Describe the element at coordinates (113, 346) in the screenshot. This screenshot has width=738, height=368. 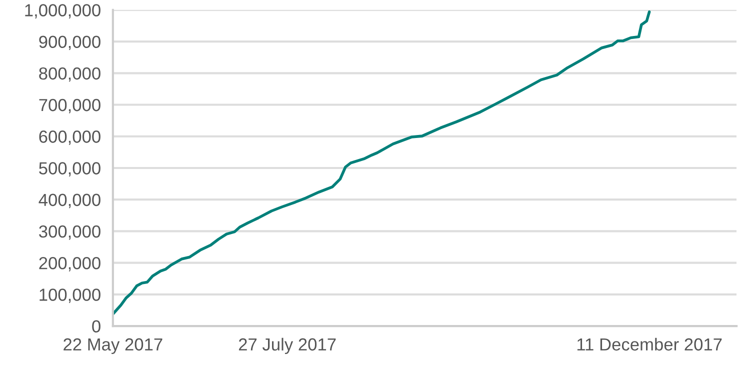
I see `x-tick-label: 22 May 2017` at that location.